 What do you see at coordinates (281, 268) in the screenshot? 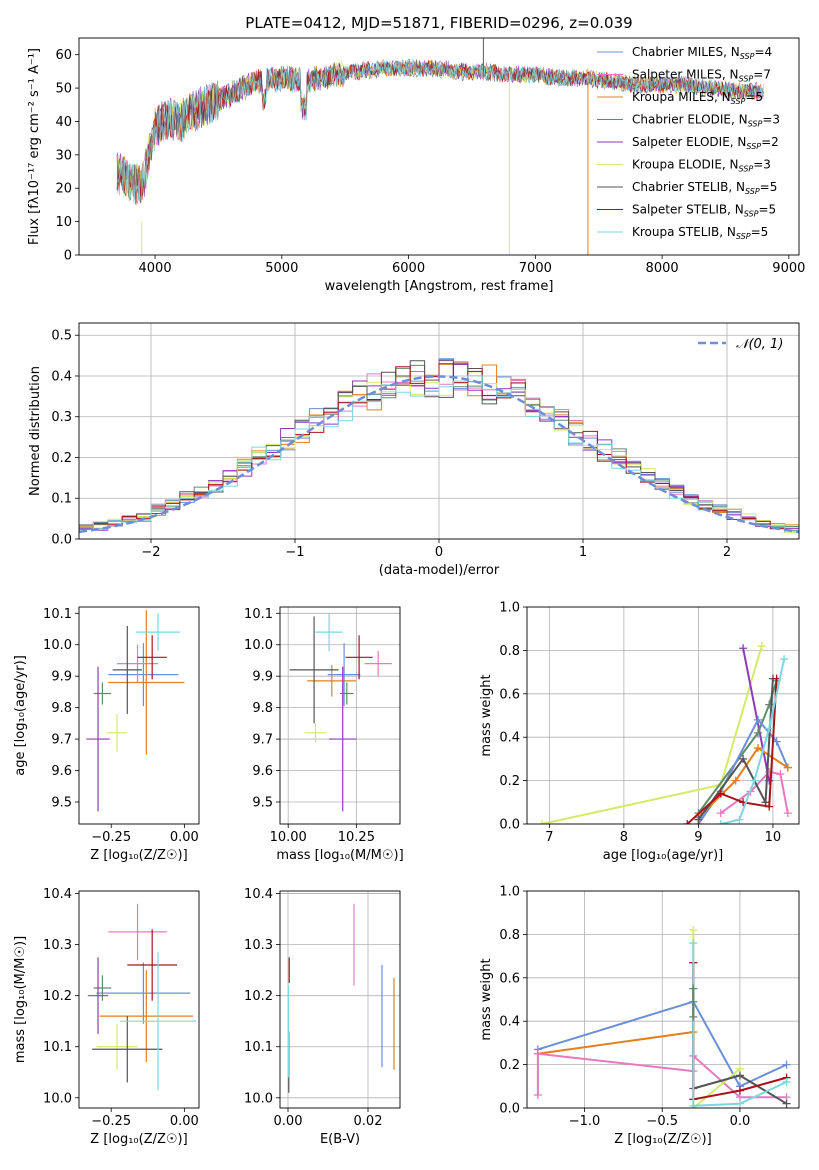
I see `x-tick-label: 5000` at bounding box center [281, 268].